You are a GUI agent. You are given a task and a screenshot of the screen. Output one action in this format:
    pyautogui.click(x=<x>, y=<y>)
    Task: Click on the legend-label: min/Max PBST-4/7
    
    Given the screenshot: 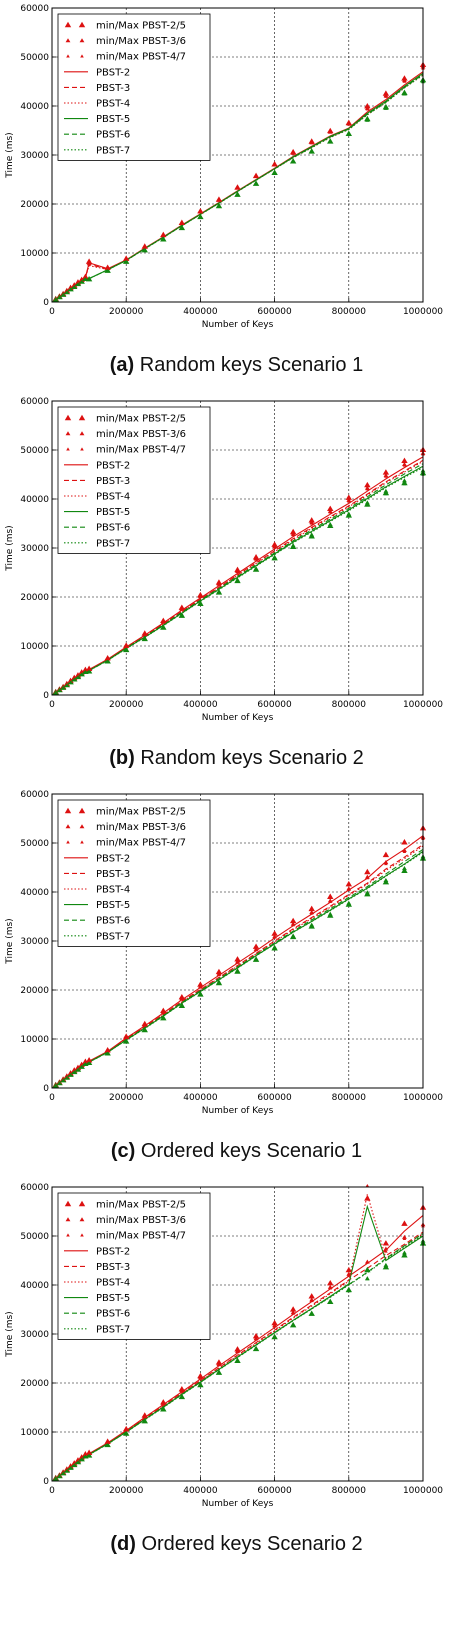 What is the action you would take?
    pyautogui.click(x=141, y=450)
    